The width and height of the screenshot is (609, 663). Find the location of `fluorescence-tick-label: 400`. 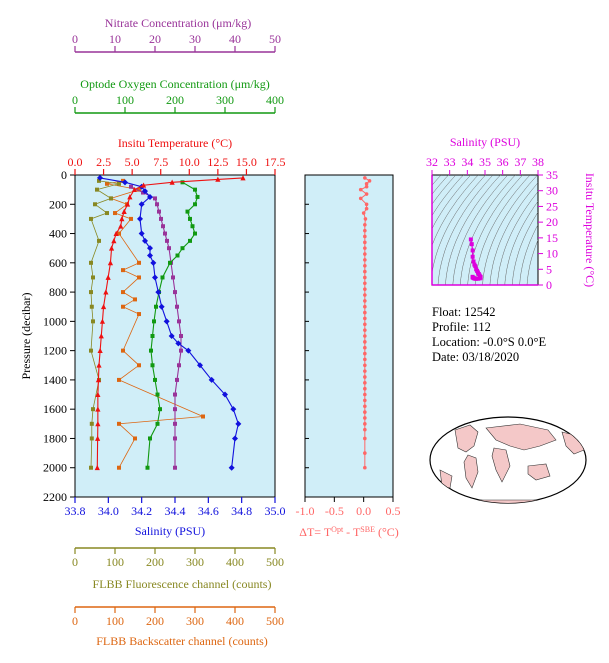

fluorescence-tick-label: 400 is located at coordinates (235, 562).